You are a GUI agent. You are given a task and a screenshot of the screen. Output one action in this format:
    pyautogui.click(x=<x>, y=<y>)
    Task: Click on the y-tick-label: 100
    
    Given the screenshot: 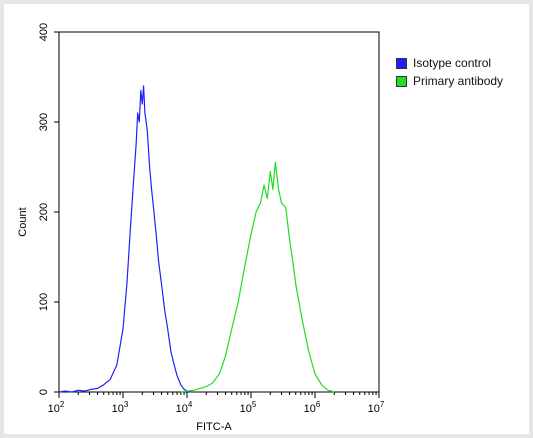 What is the action you would take?
    pyautogui.click(x=44, y=302)
    